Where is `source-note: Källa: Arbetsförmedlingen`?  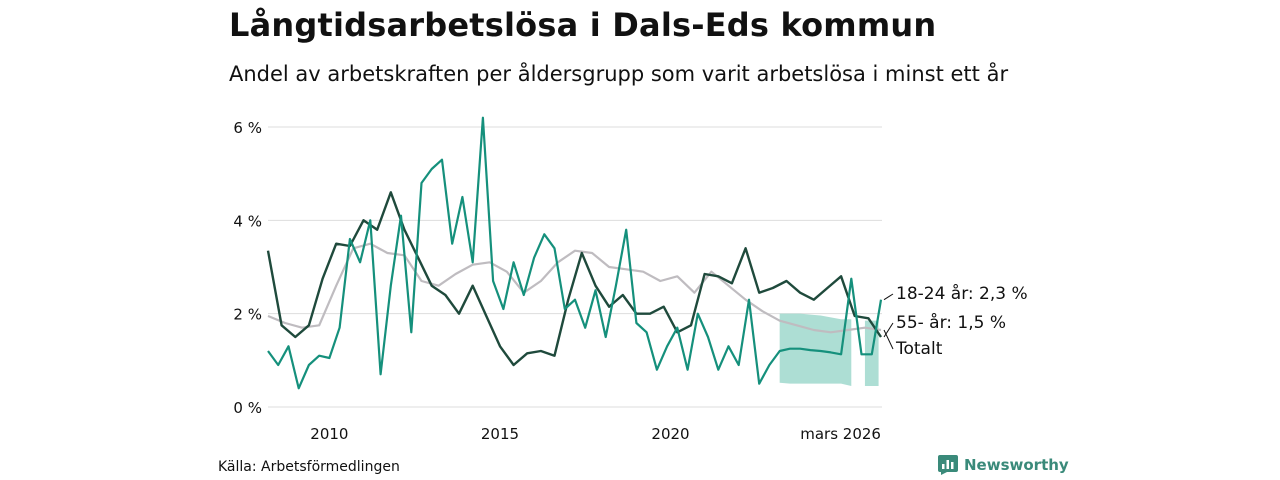
source-note: Källa: Arbetsförmedlingen is located at coordinates (309, 467).